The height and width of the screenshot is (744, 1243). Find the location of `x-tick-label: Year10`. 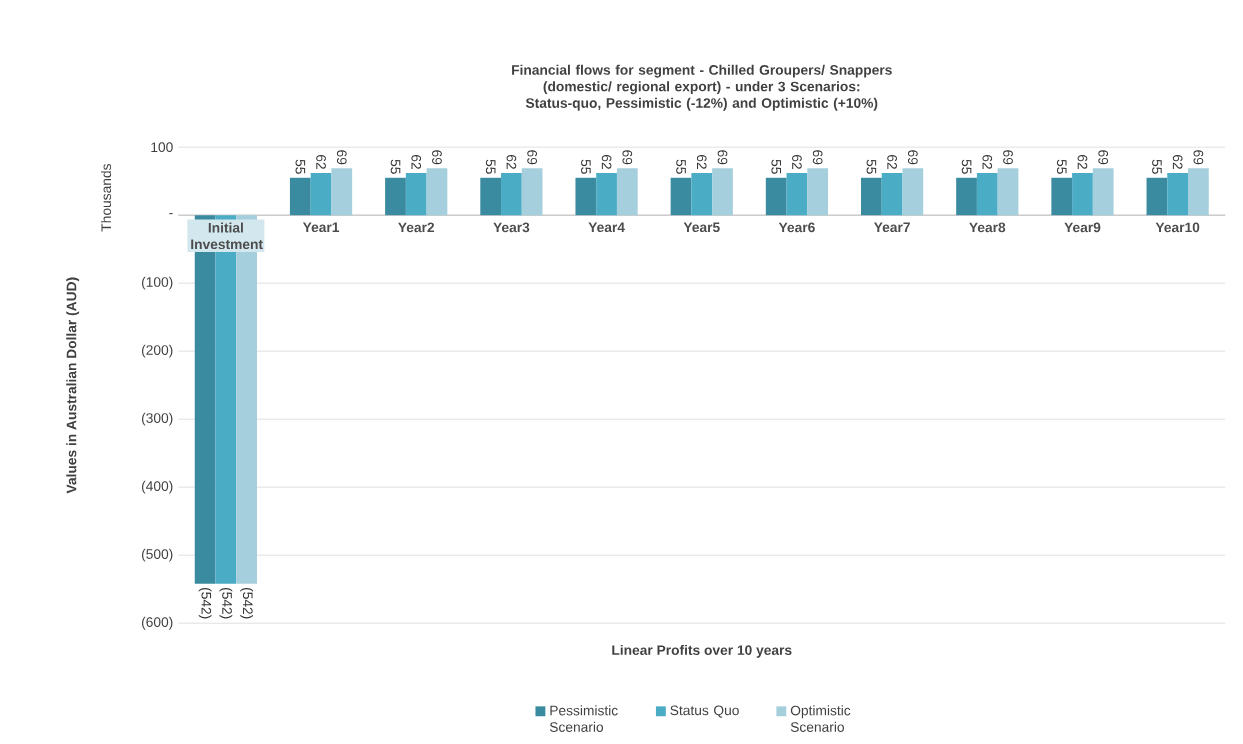

x-tick-label: Year10 is located at coordinates (1177, 227).